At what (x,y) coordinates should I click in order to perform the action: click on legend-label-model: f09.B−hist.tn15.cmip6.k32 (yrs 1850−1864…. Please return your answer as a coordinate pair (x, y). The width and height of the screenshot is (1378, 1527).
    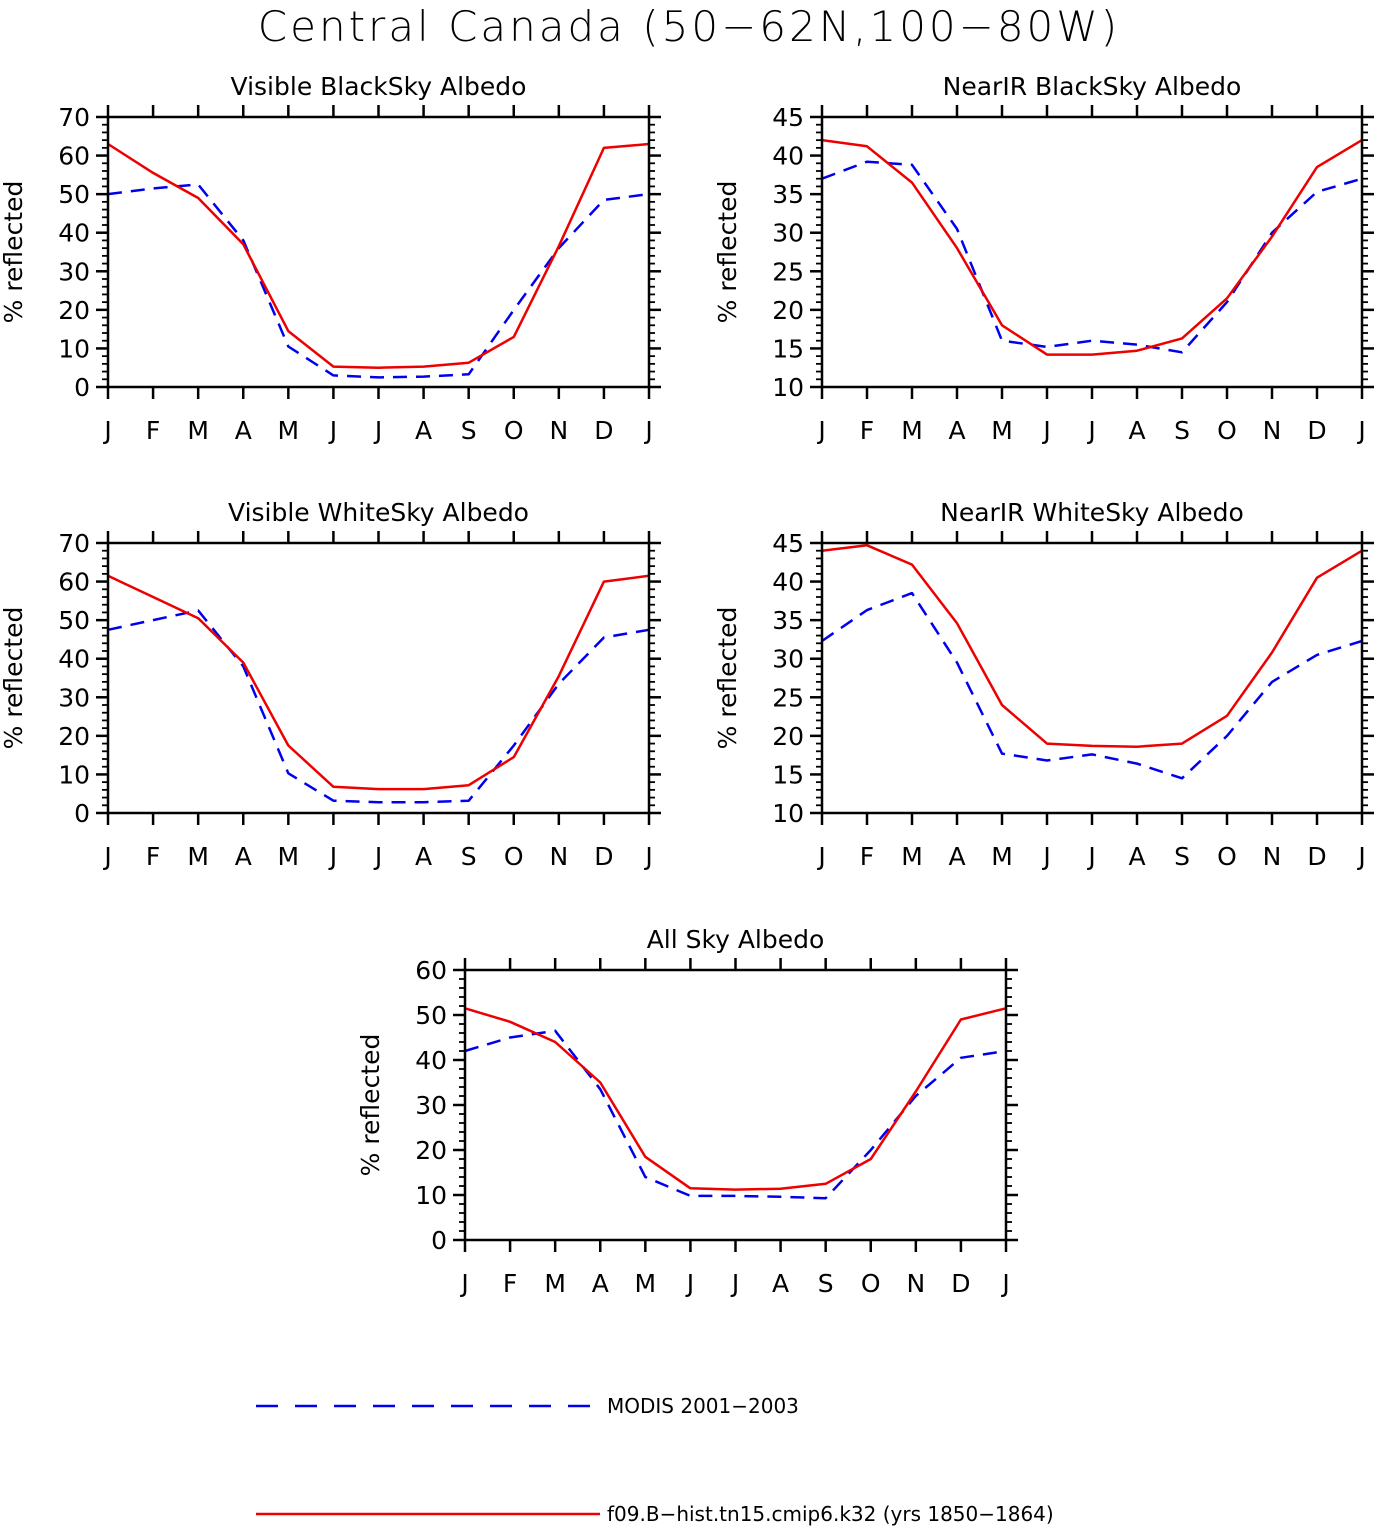
    Looking at the image, I should click on (830, 1514).